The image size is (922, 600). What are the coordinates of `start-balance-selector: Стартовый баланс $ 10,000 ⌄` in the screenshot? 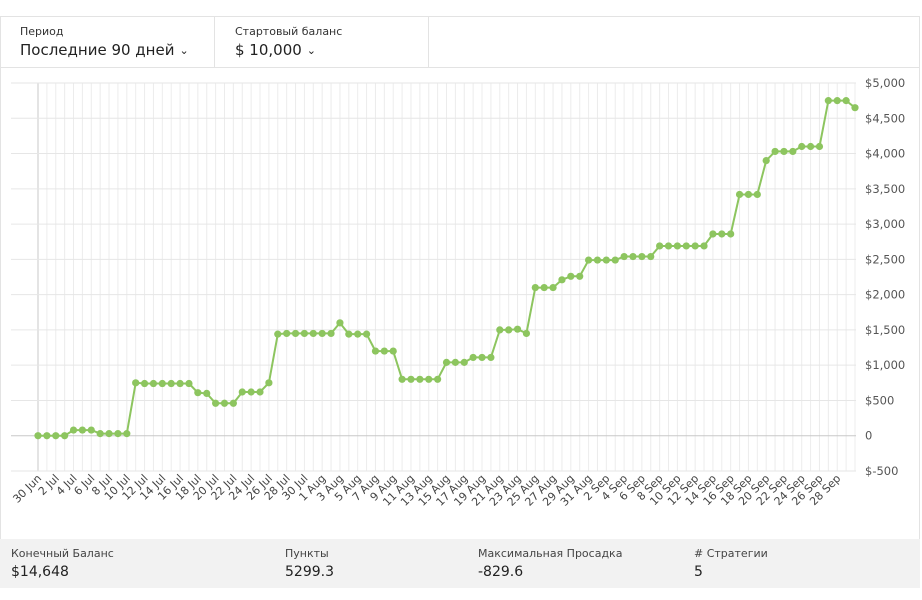 It's located at (322, 42).